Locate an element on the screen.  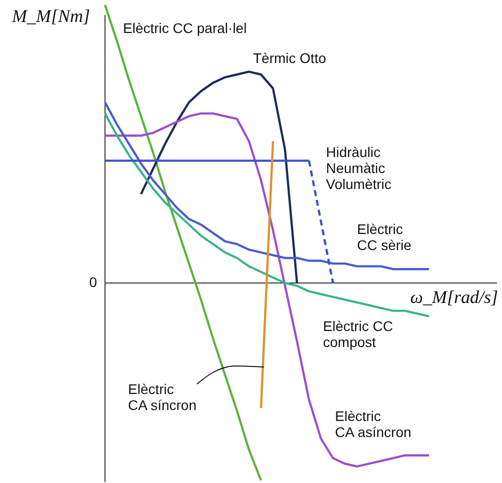
series-label: Elèctric CC paral·lel is located at coordinates (185, 28).